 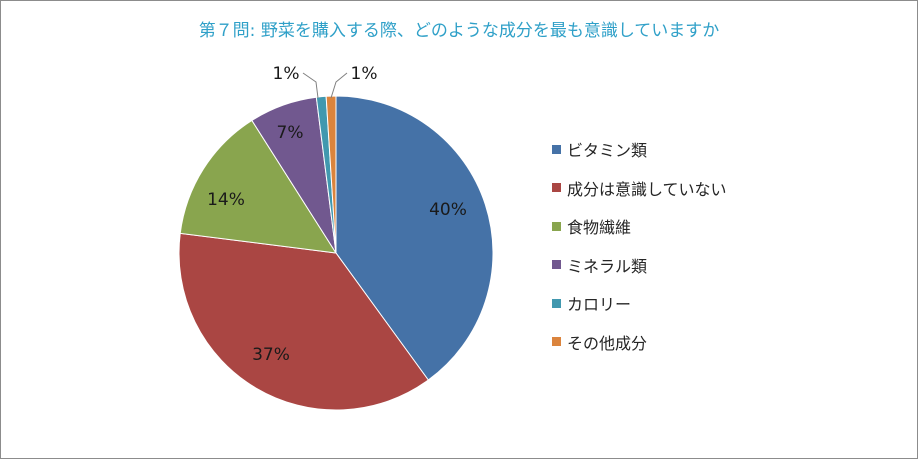 I want to click on chart-legend: ビタミン類成分は意識していない 食物繊維ミネラル類カロリーその他成分, so click(x=639, y=245).